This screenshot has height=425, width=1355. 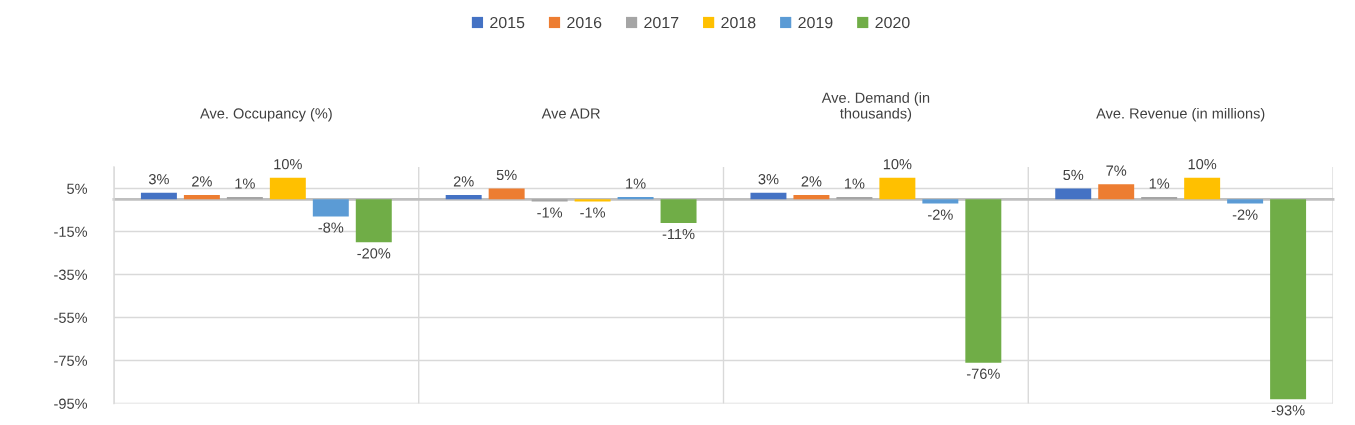 What do you see at coordinates (331, 227) in the screenshot?
I see `data-label: -8%` at bounding box center [331, 227].